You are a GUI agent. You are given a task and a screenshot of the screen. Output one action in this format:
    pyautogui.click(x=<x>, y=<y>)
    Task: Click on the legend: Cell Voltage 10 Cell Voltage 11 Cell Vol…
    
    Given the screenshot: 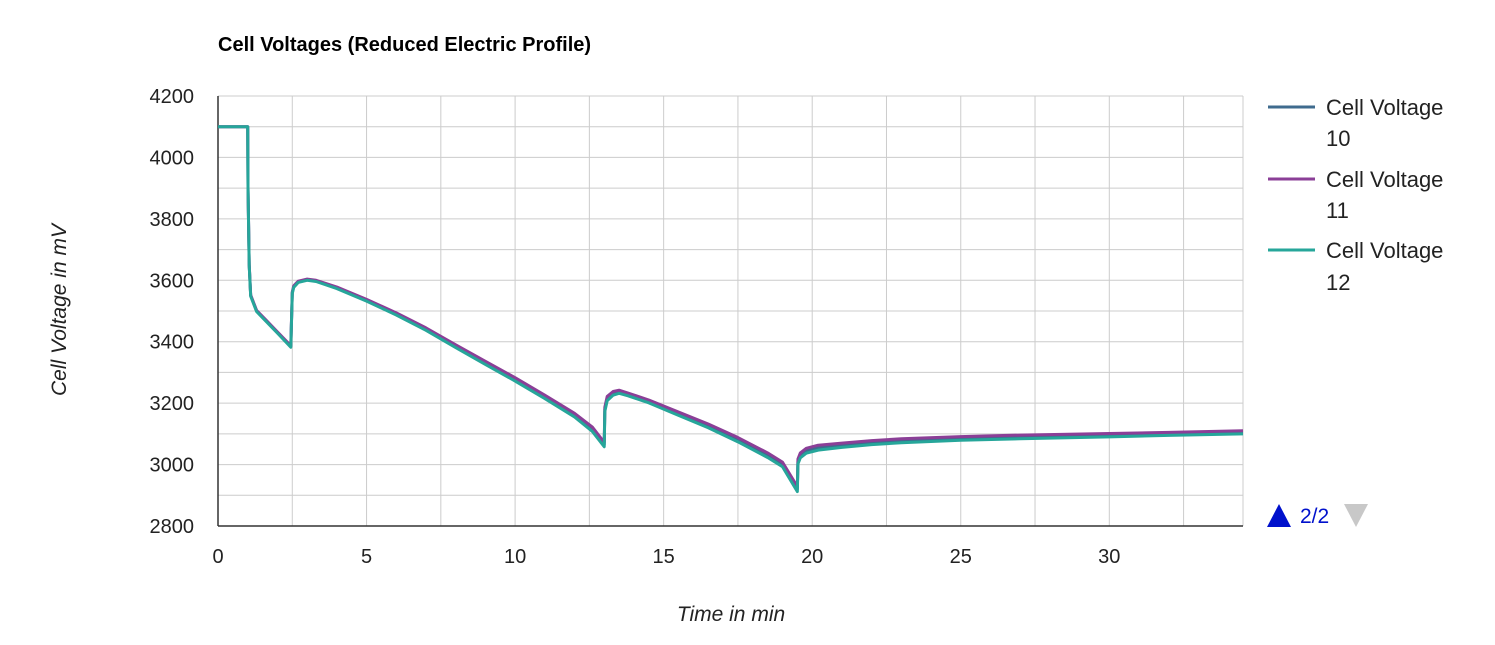 What is the action you would take?
    pyautogui.click(x=1355, y=195)
    